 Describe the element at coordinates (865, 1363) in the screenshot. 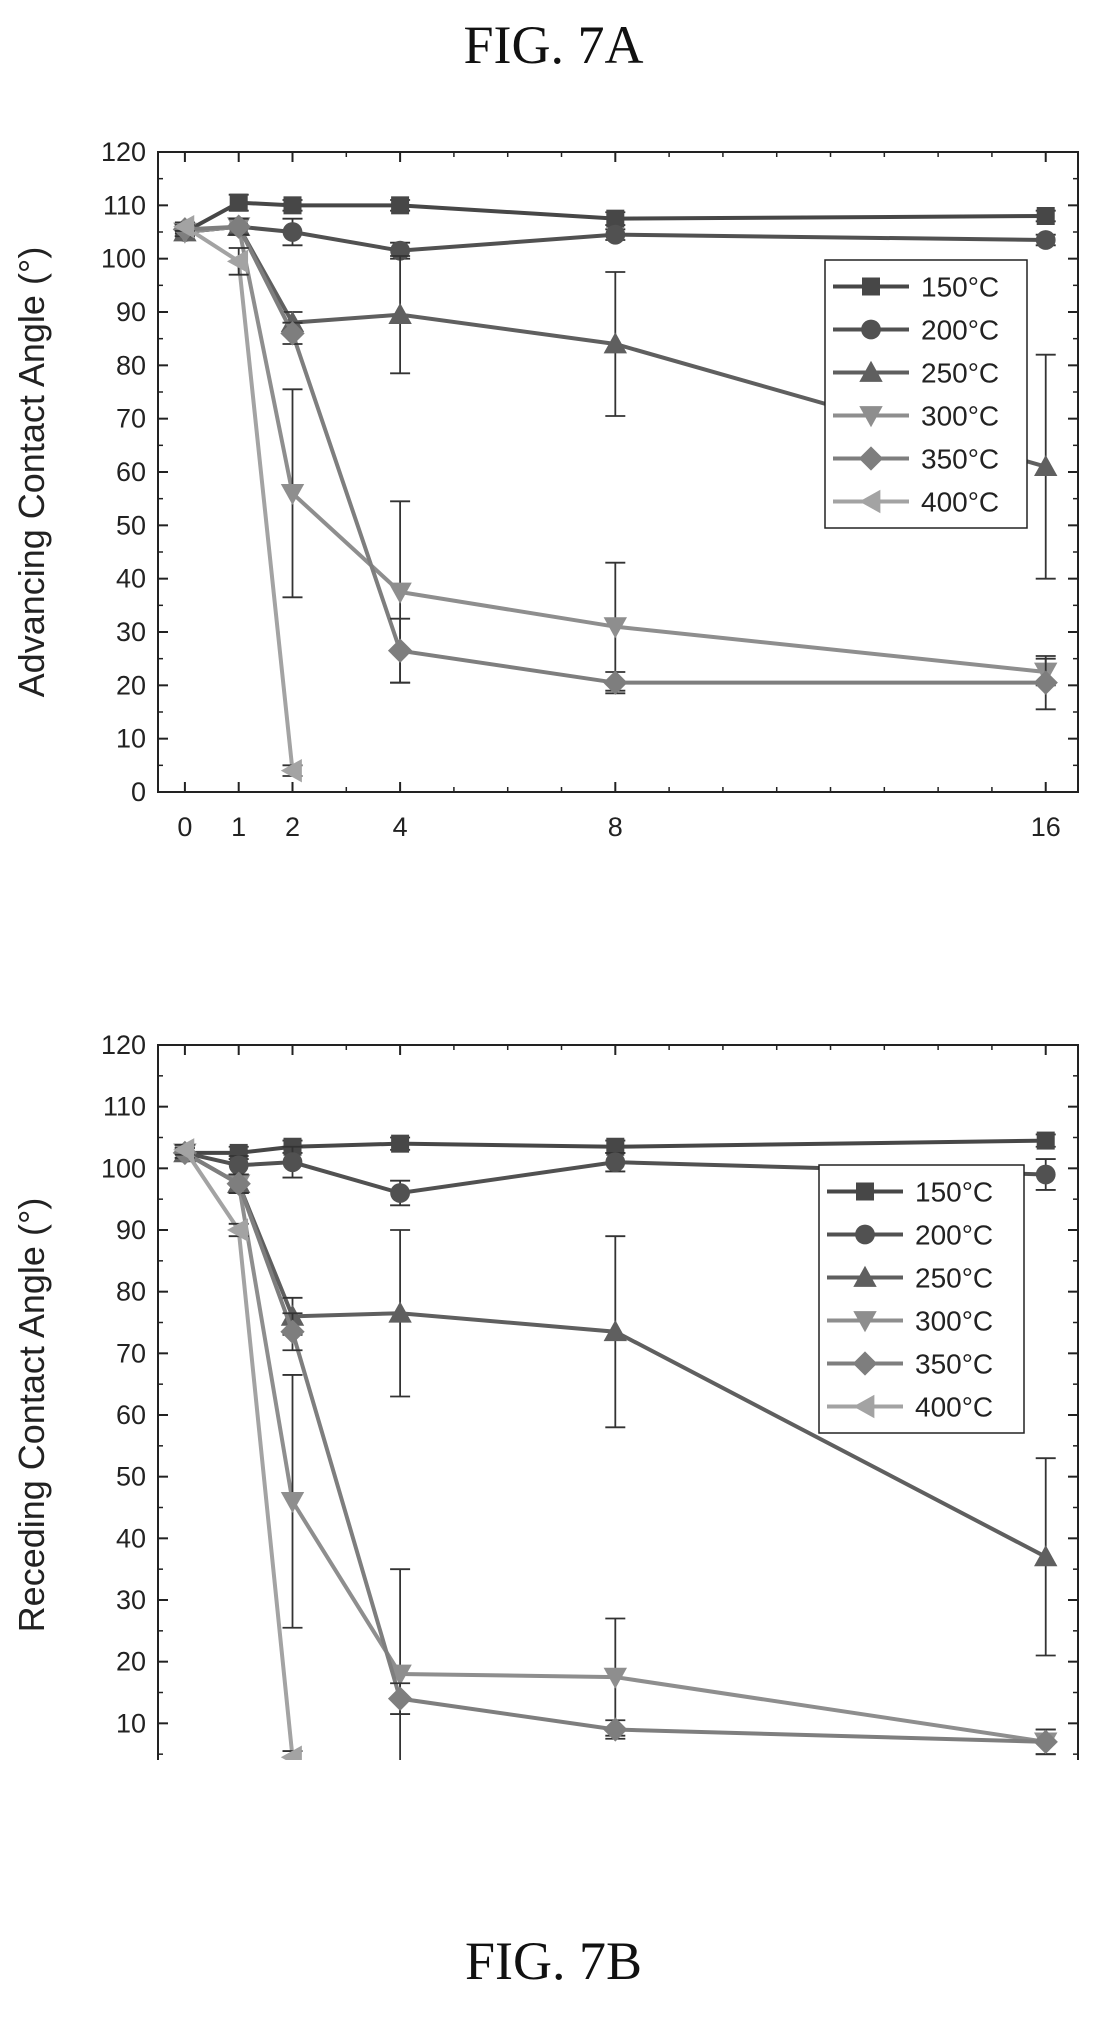

I see `legend-marker-350c` at that location.